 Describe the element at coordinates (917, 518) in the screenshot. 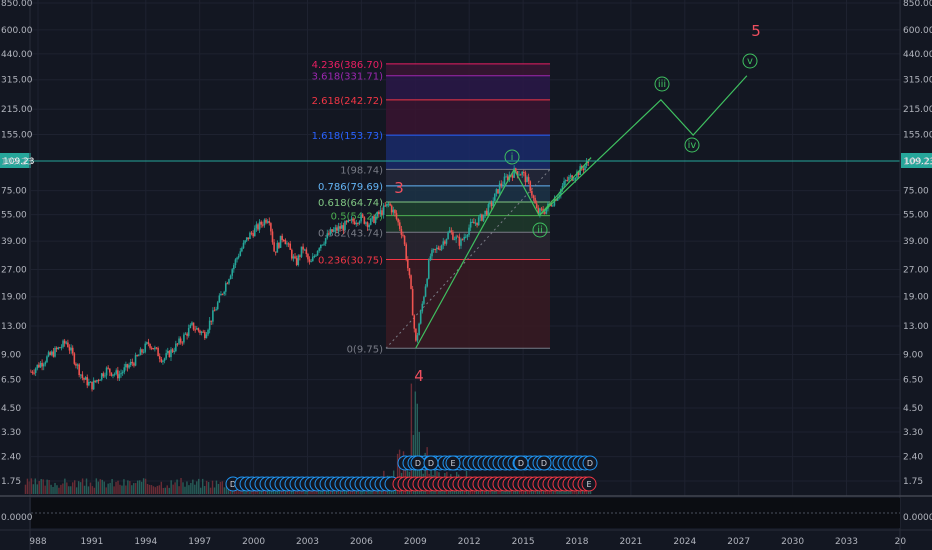

I see `indicator-label-right: 0.0000` at that location.